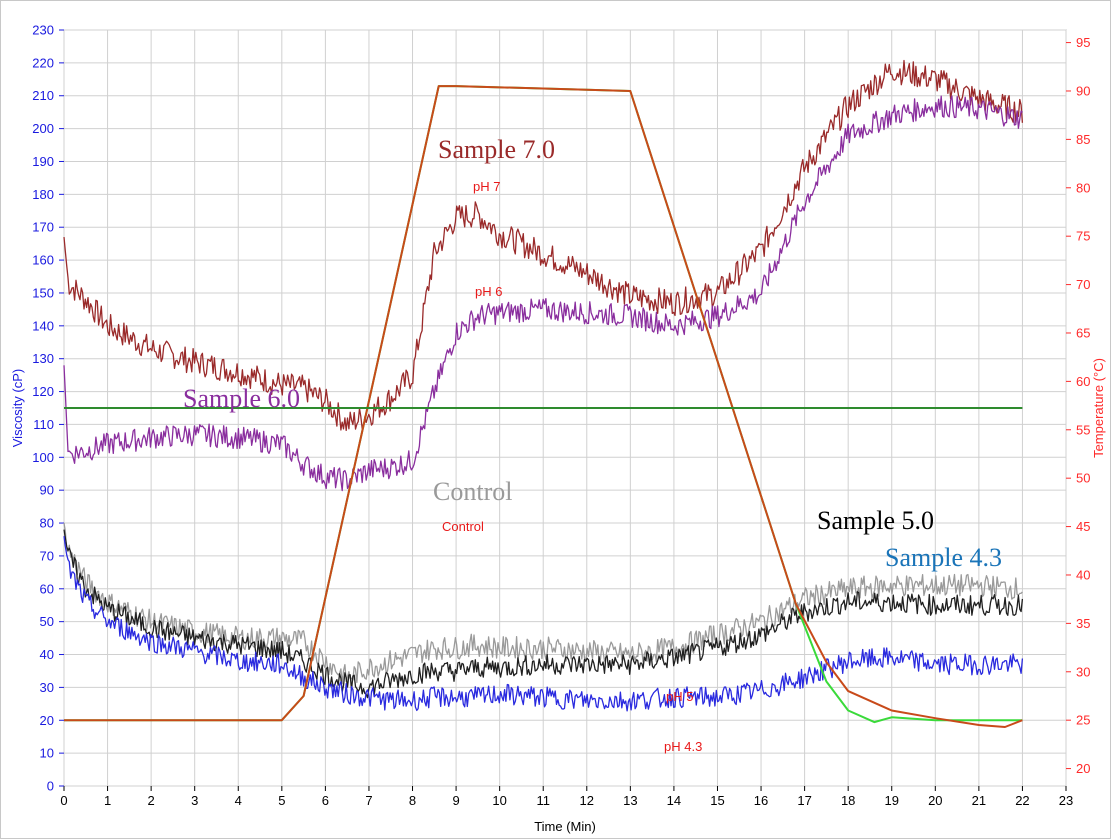 This screenshot has height=839, width=1111. I want to click on y-tick-label: 30, so click(47, 687).